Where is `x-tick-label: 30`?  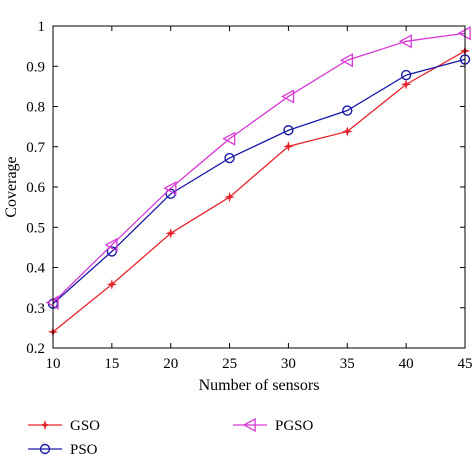 x-tick-label: 30 is located at coordinates (288, 364).